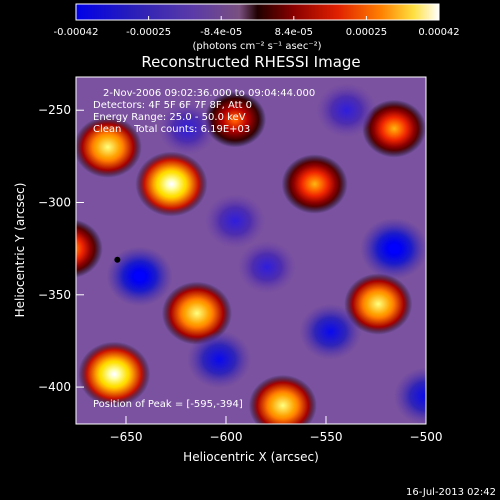  What do you see at coordinates (126, 437) in the screenshot?
I see `x-tick-label: −650` at bounding box center [126, 437].